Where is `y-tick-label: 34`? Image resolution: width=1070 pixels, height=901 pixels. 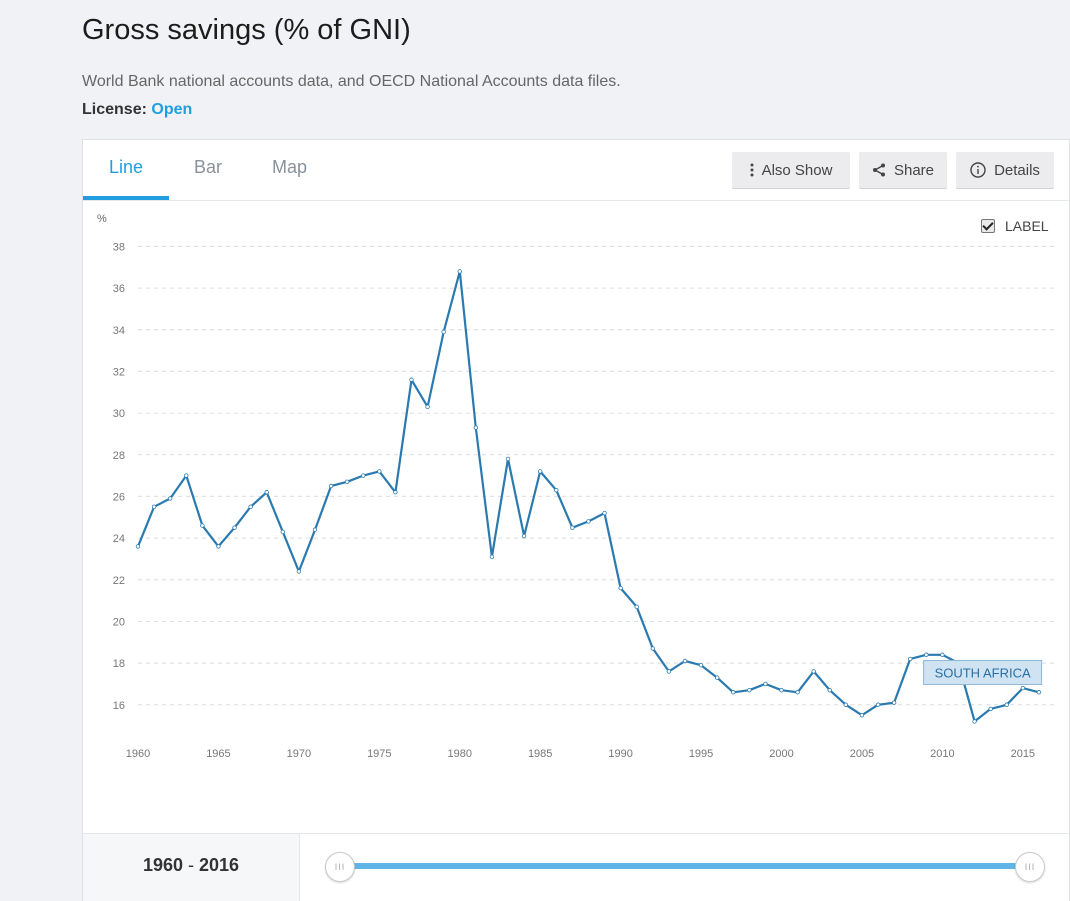
y-tick-label: 34 is located at coordinates (119, 331).